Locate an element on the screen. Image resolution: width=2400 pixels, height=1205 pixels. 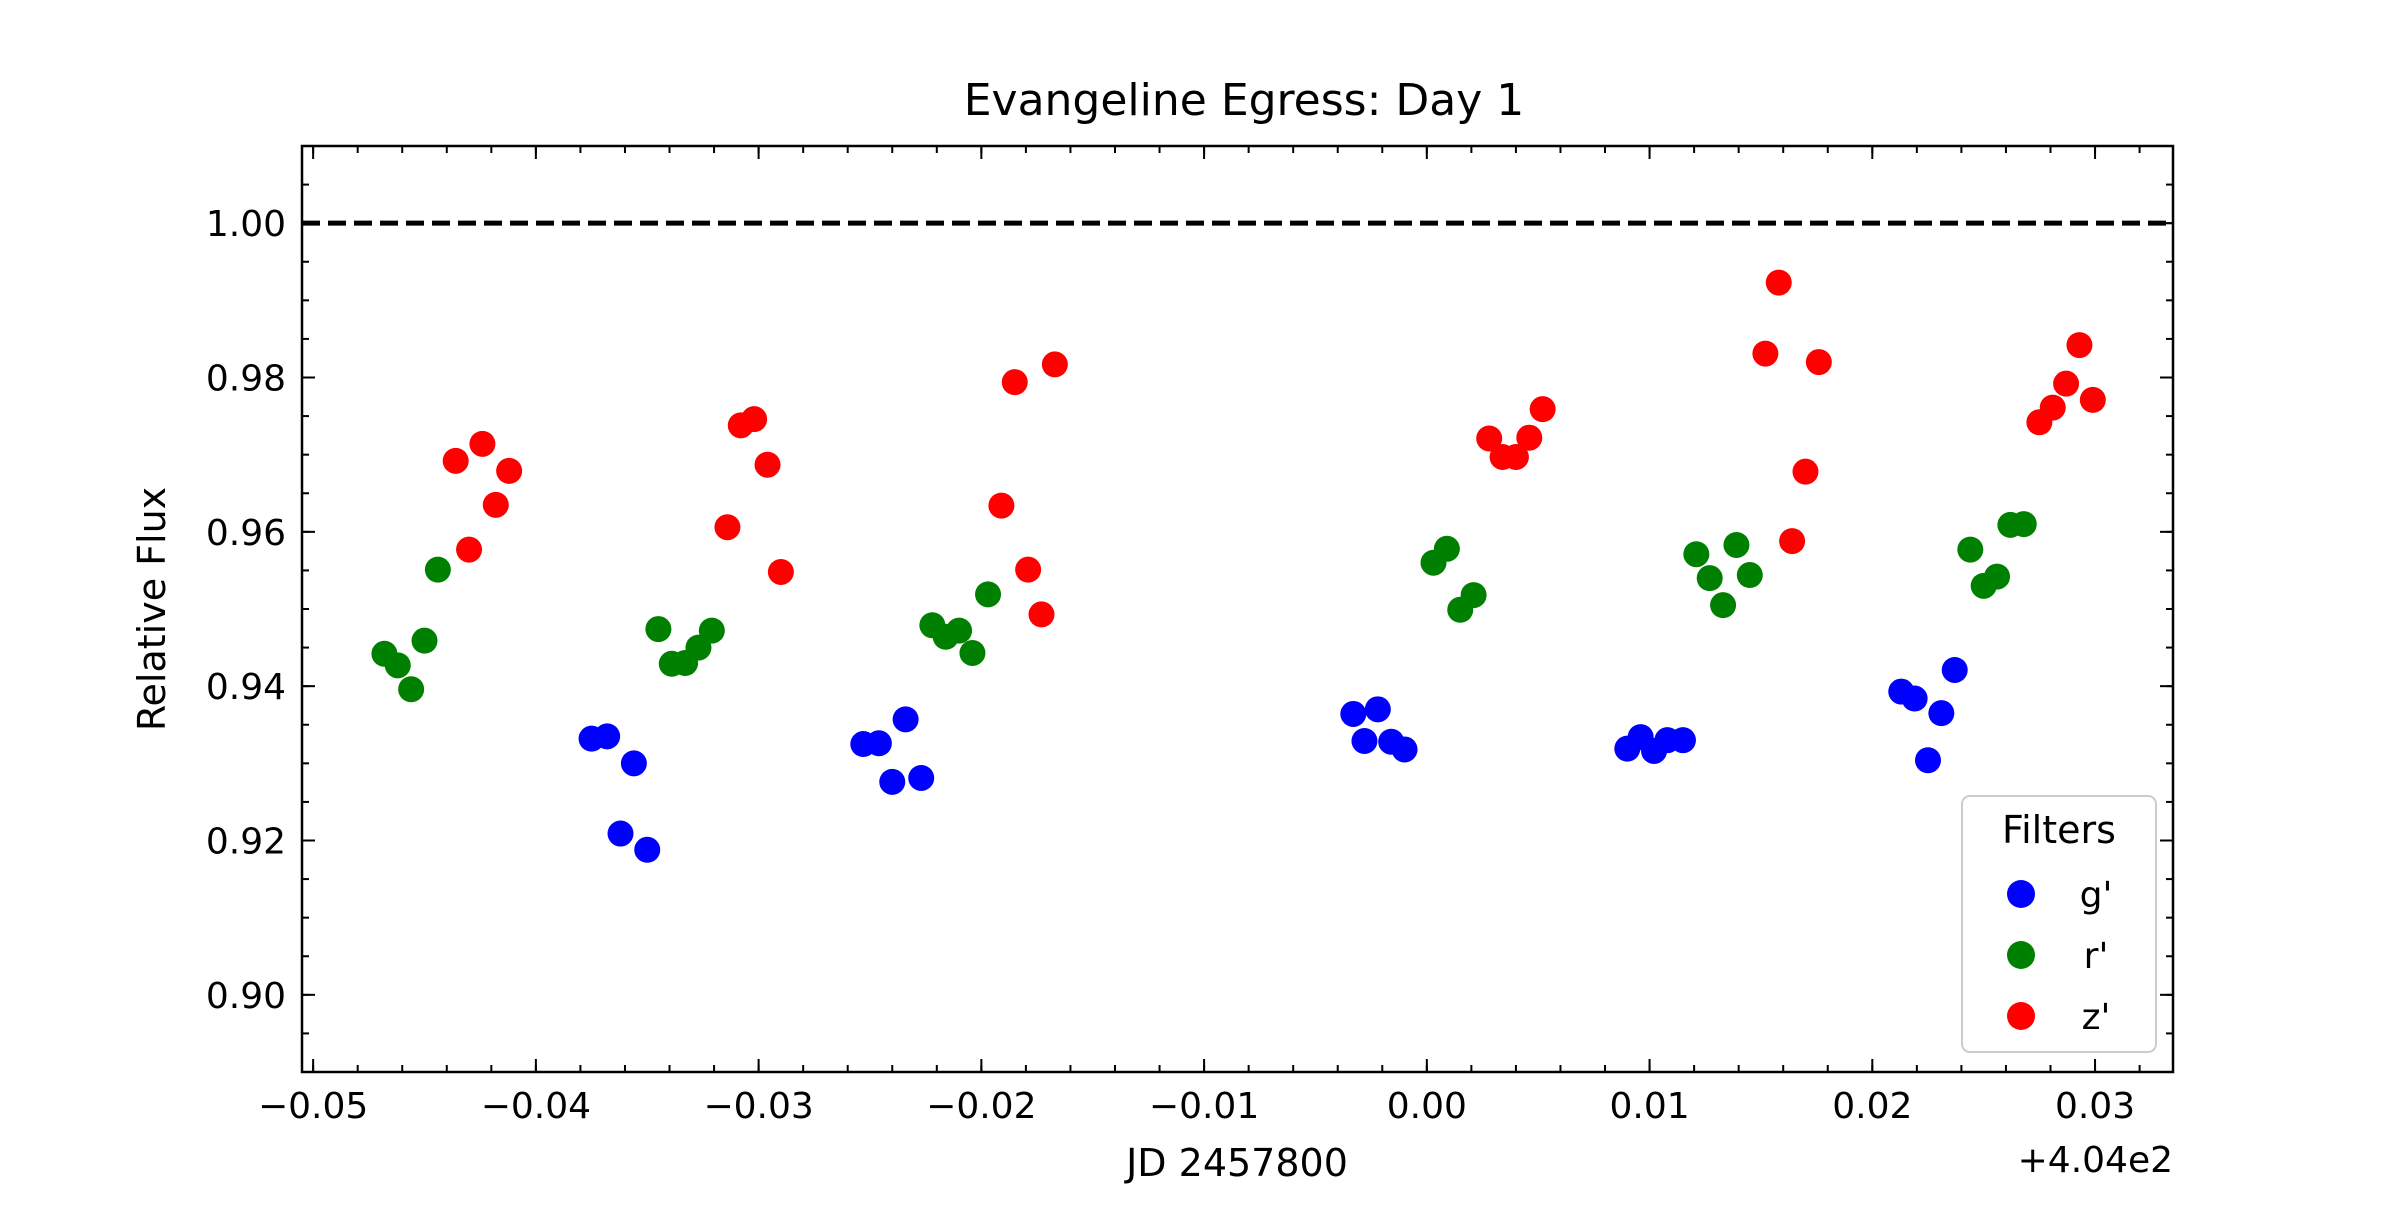
x-tick-label: −0.05 is located at coordinates (313, 1106).